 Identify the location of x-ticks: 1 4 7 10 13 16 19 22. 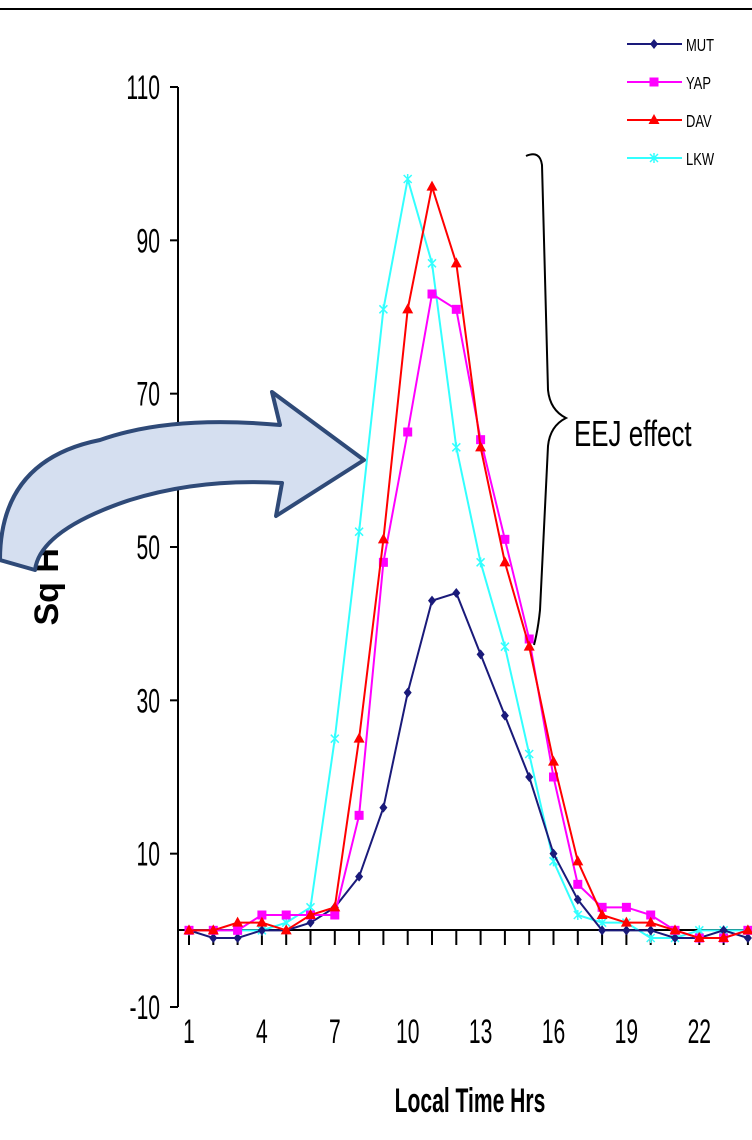
(466, 990).